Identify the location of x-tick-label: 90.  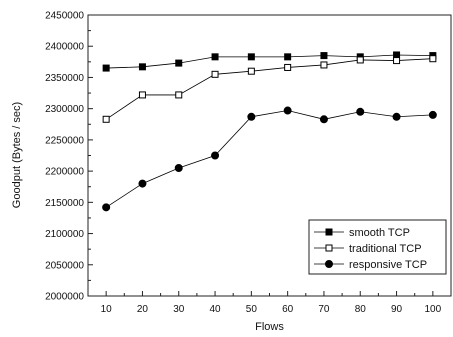
(397, 309).